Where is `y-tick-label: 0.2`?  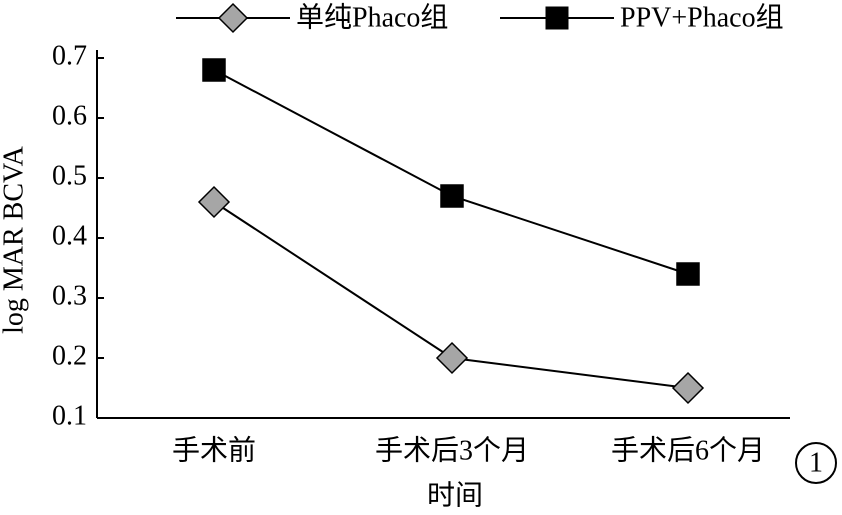 y-tick-label: 0.2 is located at coordinates (69, 355).